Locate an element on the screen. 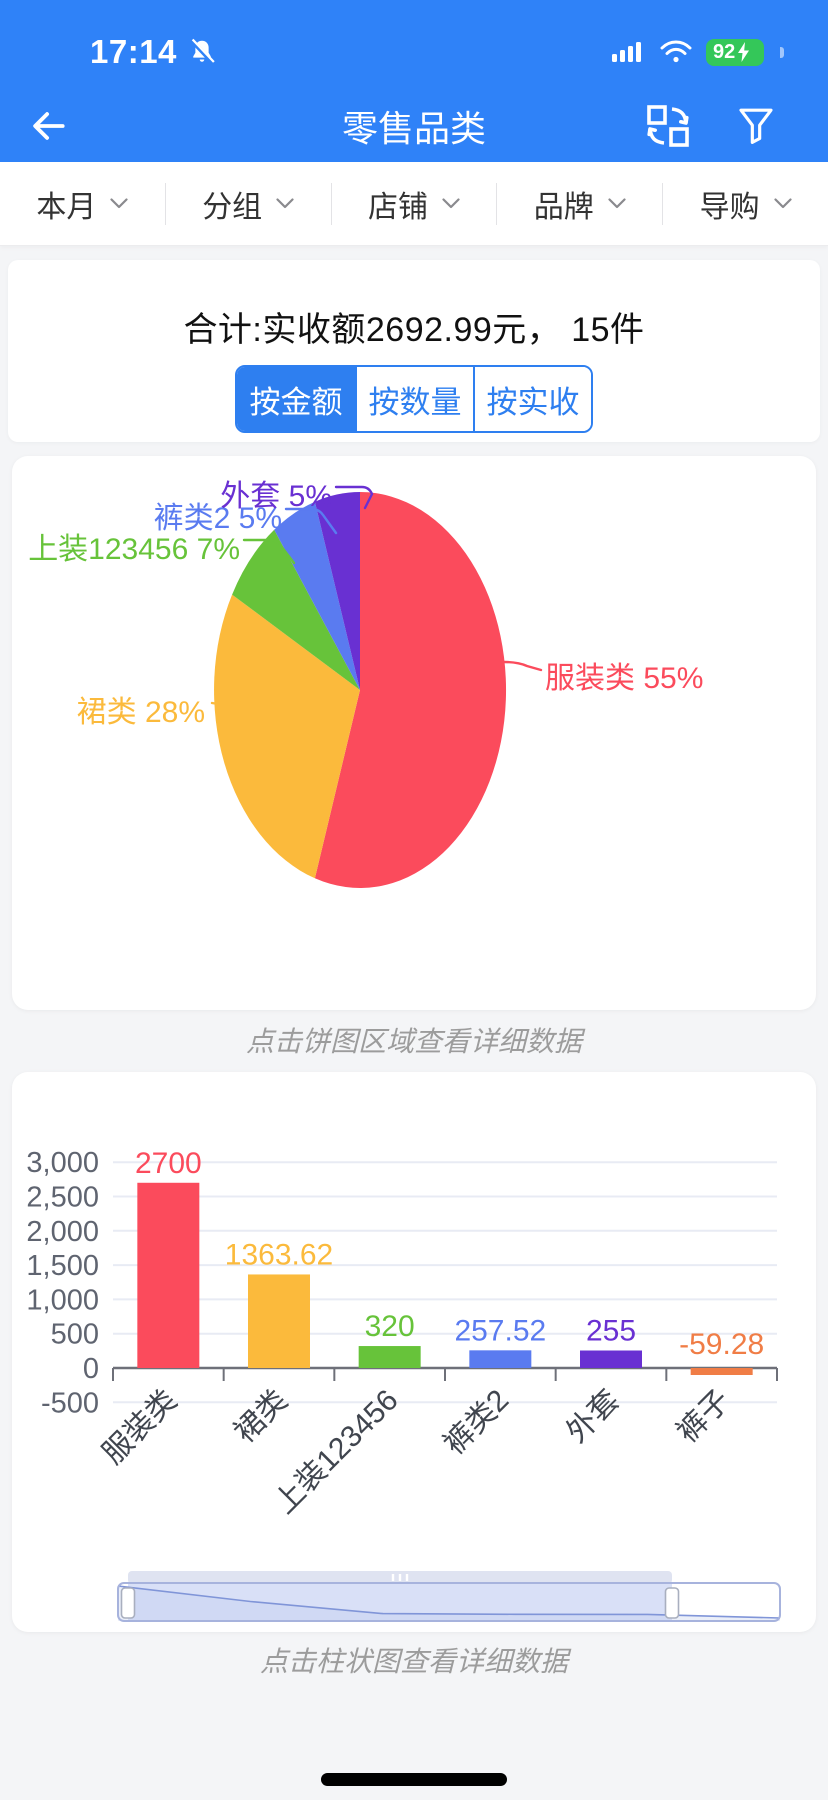 Image resolution: width=828 pixels, height=1800 pixels. bar-hint-text: 点击柱状图查看详细数据 is located at coordinates (413, 1661).